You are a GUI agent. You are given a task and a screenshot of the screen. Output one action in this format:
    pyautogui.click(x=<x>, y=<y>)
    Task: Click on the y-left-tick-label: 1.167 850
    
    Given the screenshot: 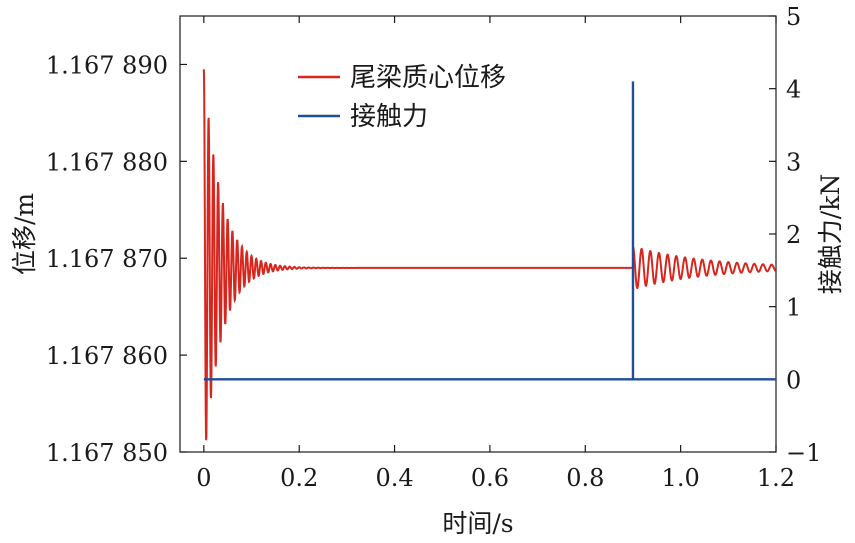 What is the action you would take?
    pyautogui.click(x=107, y=453)
    